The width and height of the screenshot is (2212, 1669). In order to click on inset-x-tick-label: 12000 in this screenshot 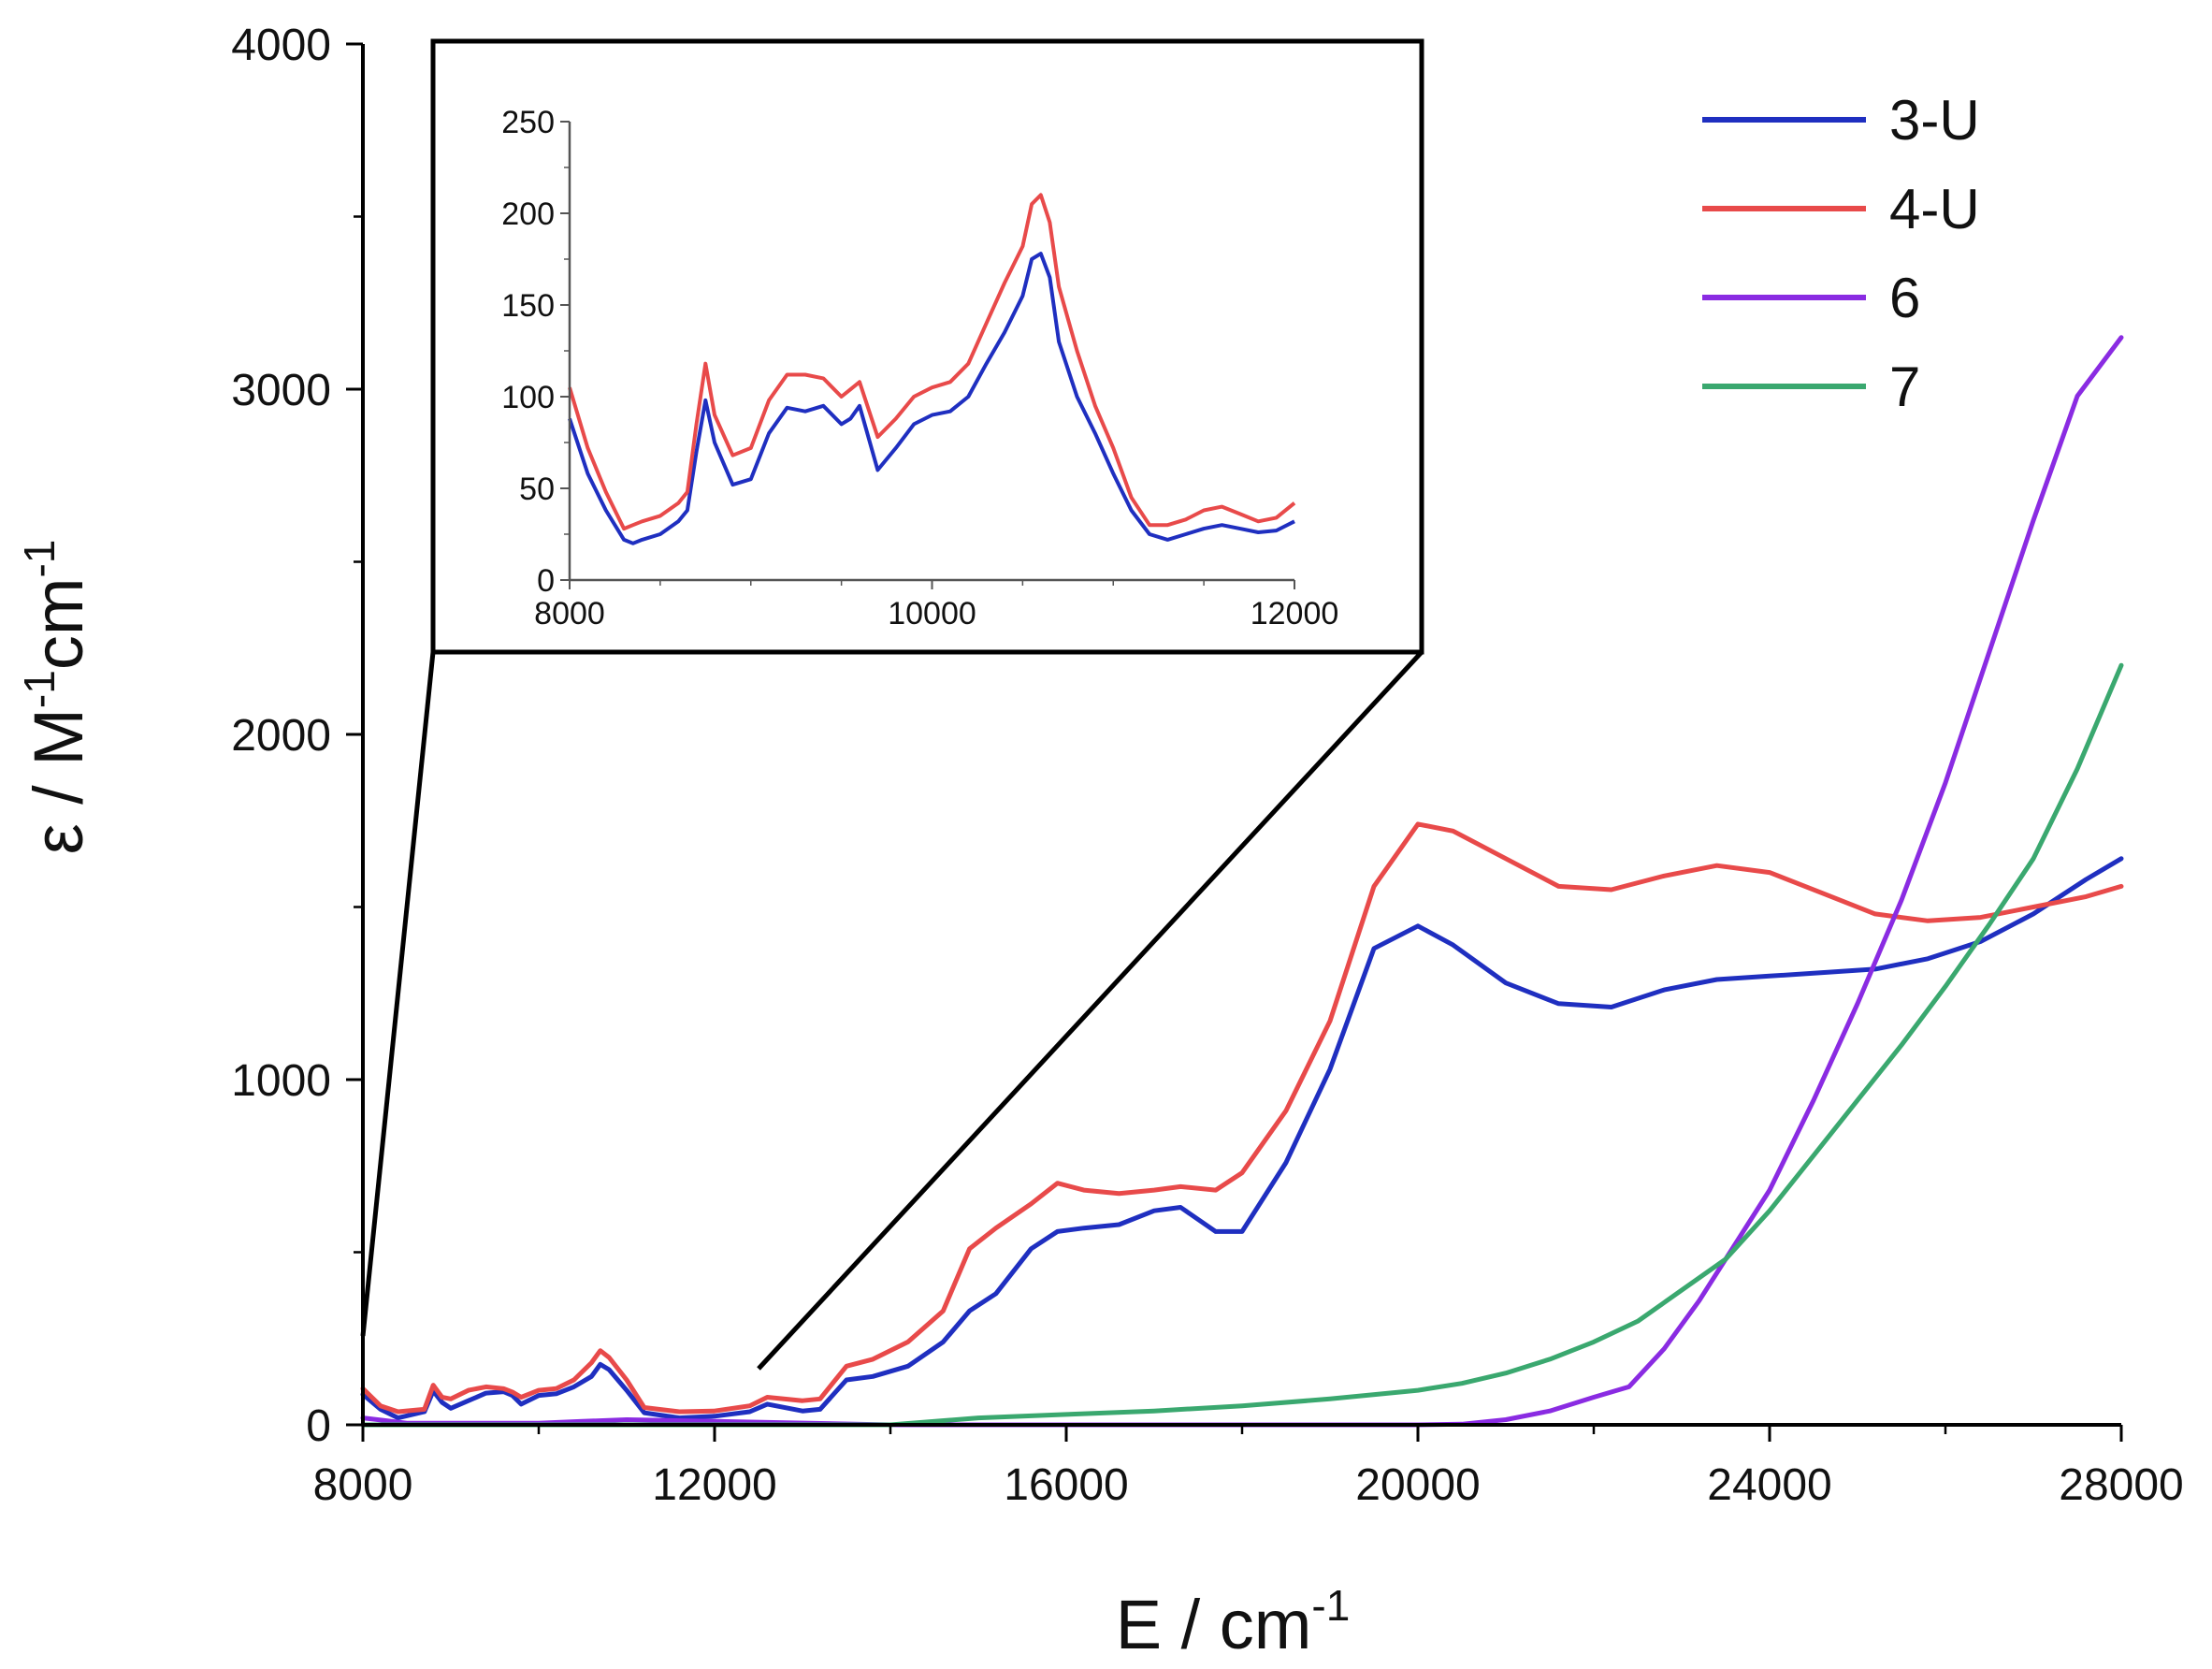, I will do `click(1295, 613)`.